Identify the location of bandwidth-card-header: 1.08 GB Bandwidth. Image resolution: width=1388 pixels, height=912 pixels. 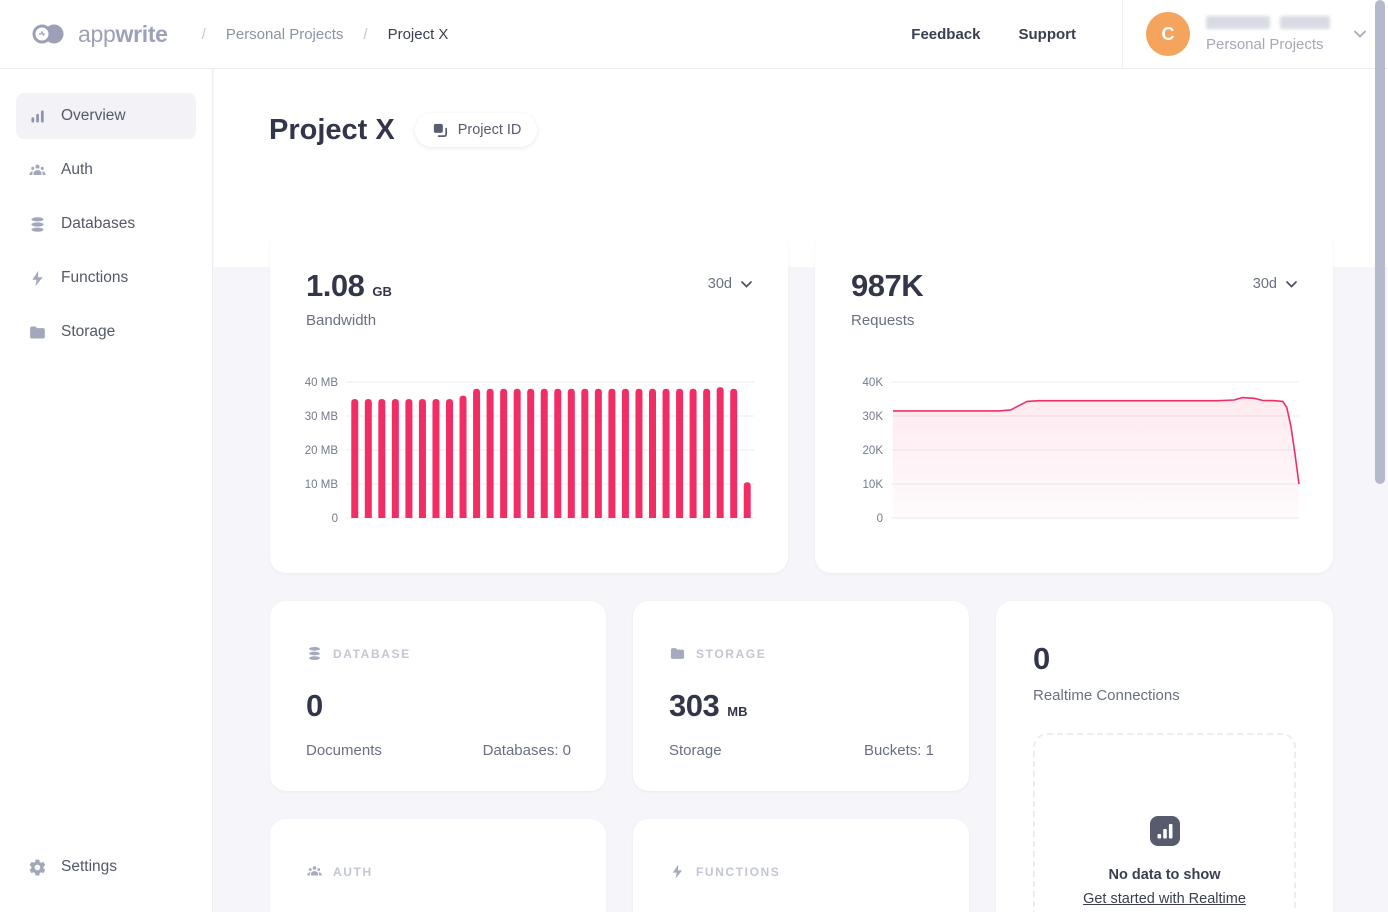
(529, 279).